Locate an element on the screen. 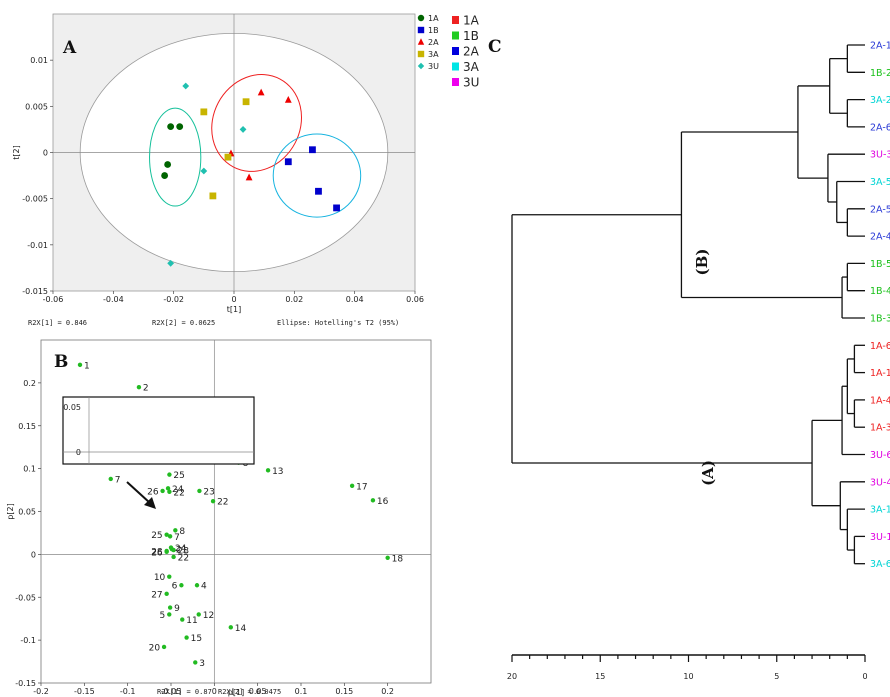  y-tick-label-b: -0.15 is located at coordinates (25, 683).